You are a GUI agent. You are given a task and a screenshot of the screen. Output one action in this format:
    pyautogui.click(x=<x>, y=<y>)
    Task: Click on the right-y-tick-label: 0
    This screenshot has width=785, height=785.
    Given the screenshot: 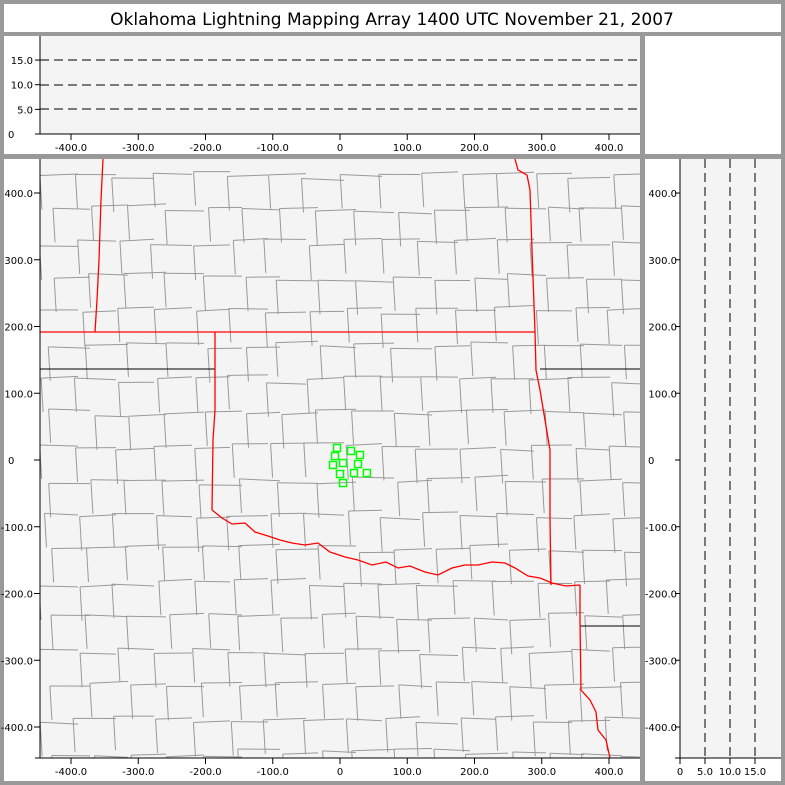 What is the action you would take?
    pyautogui.click(x=651, y=461)
    